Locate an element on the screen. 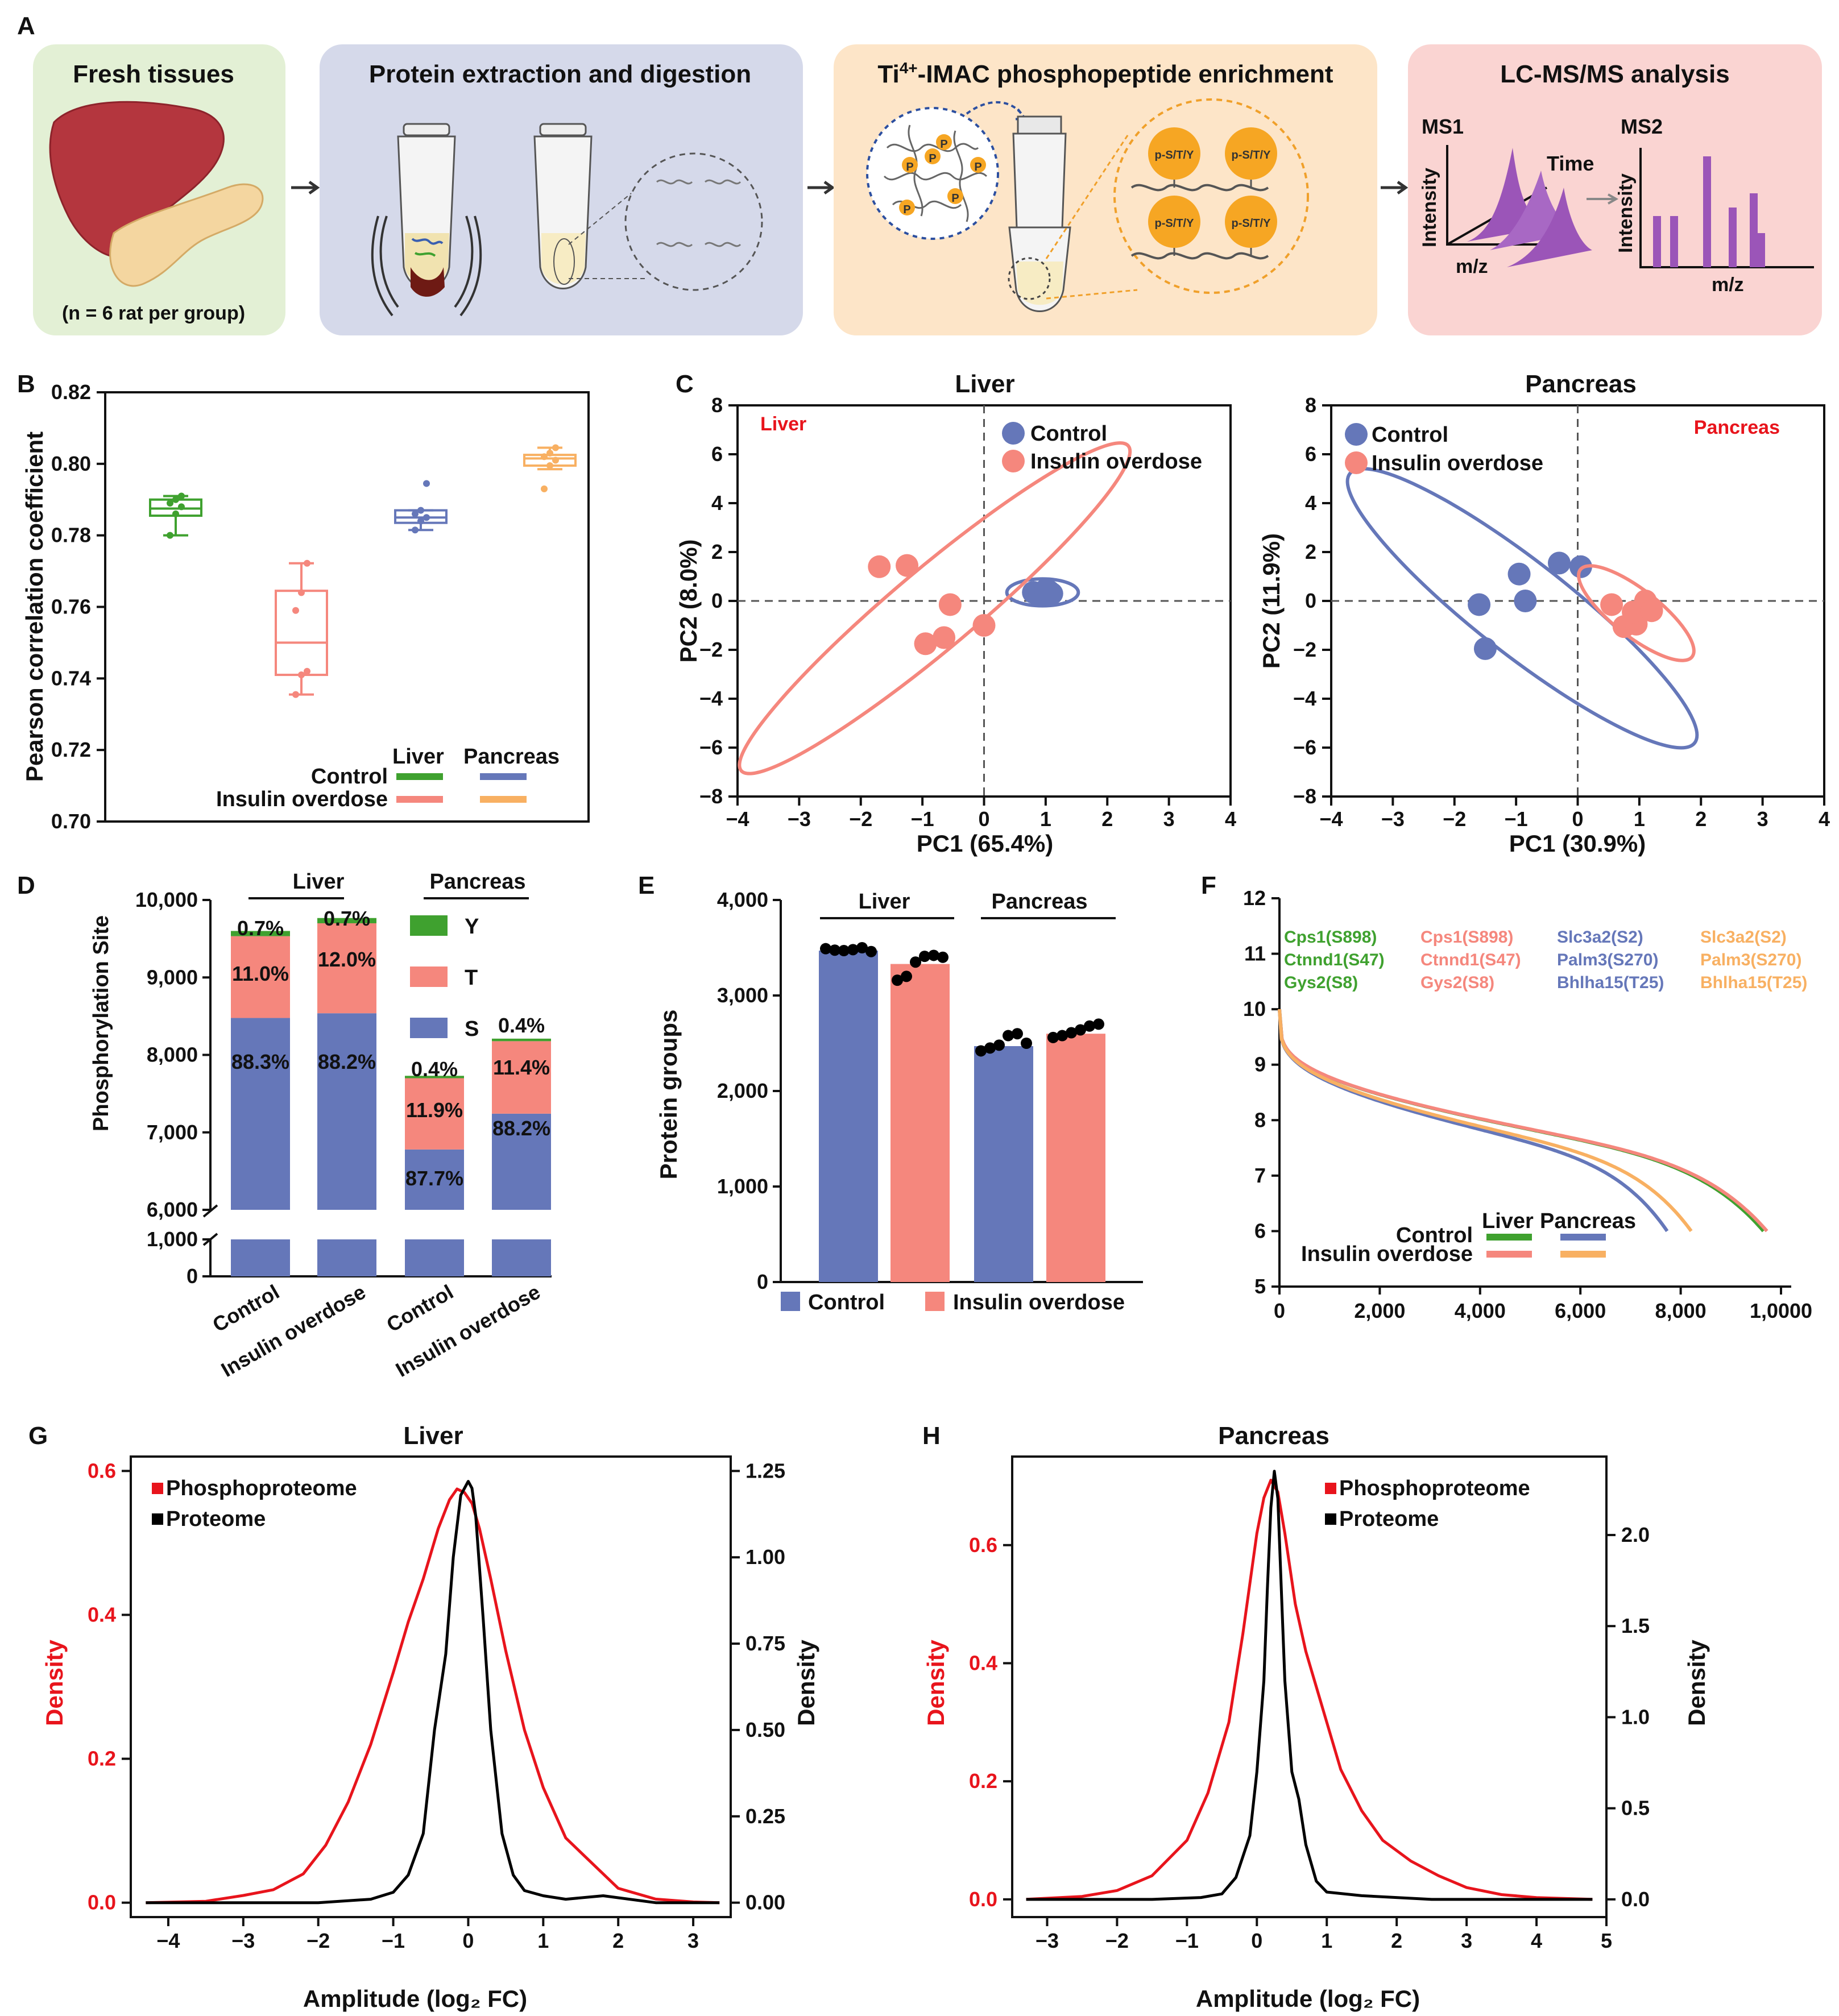 This screenshot has width=1839, height=2016. legend-c1-control: Control is located at coordinates (1068, 434).